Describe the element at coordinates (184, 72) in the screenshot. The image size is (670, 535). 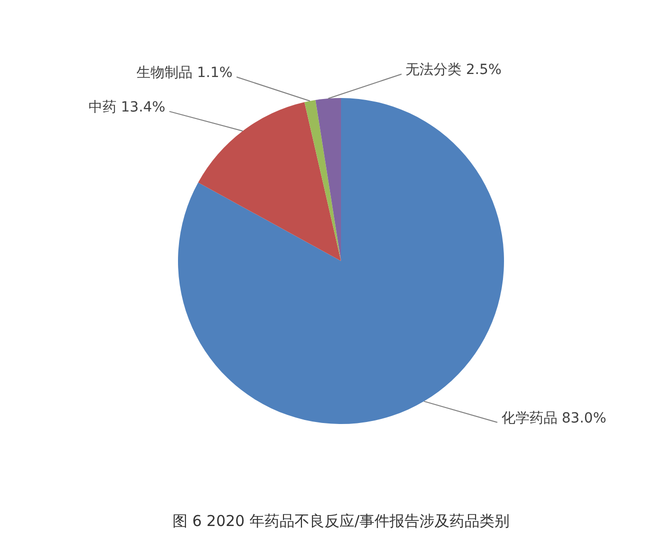
I see `slice-label: 生物制品 1.1%` at that location.